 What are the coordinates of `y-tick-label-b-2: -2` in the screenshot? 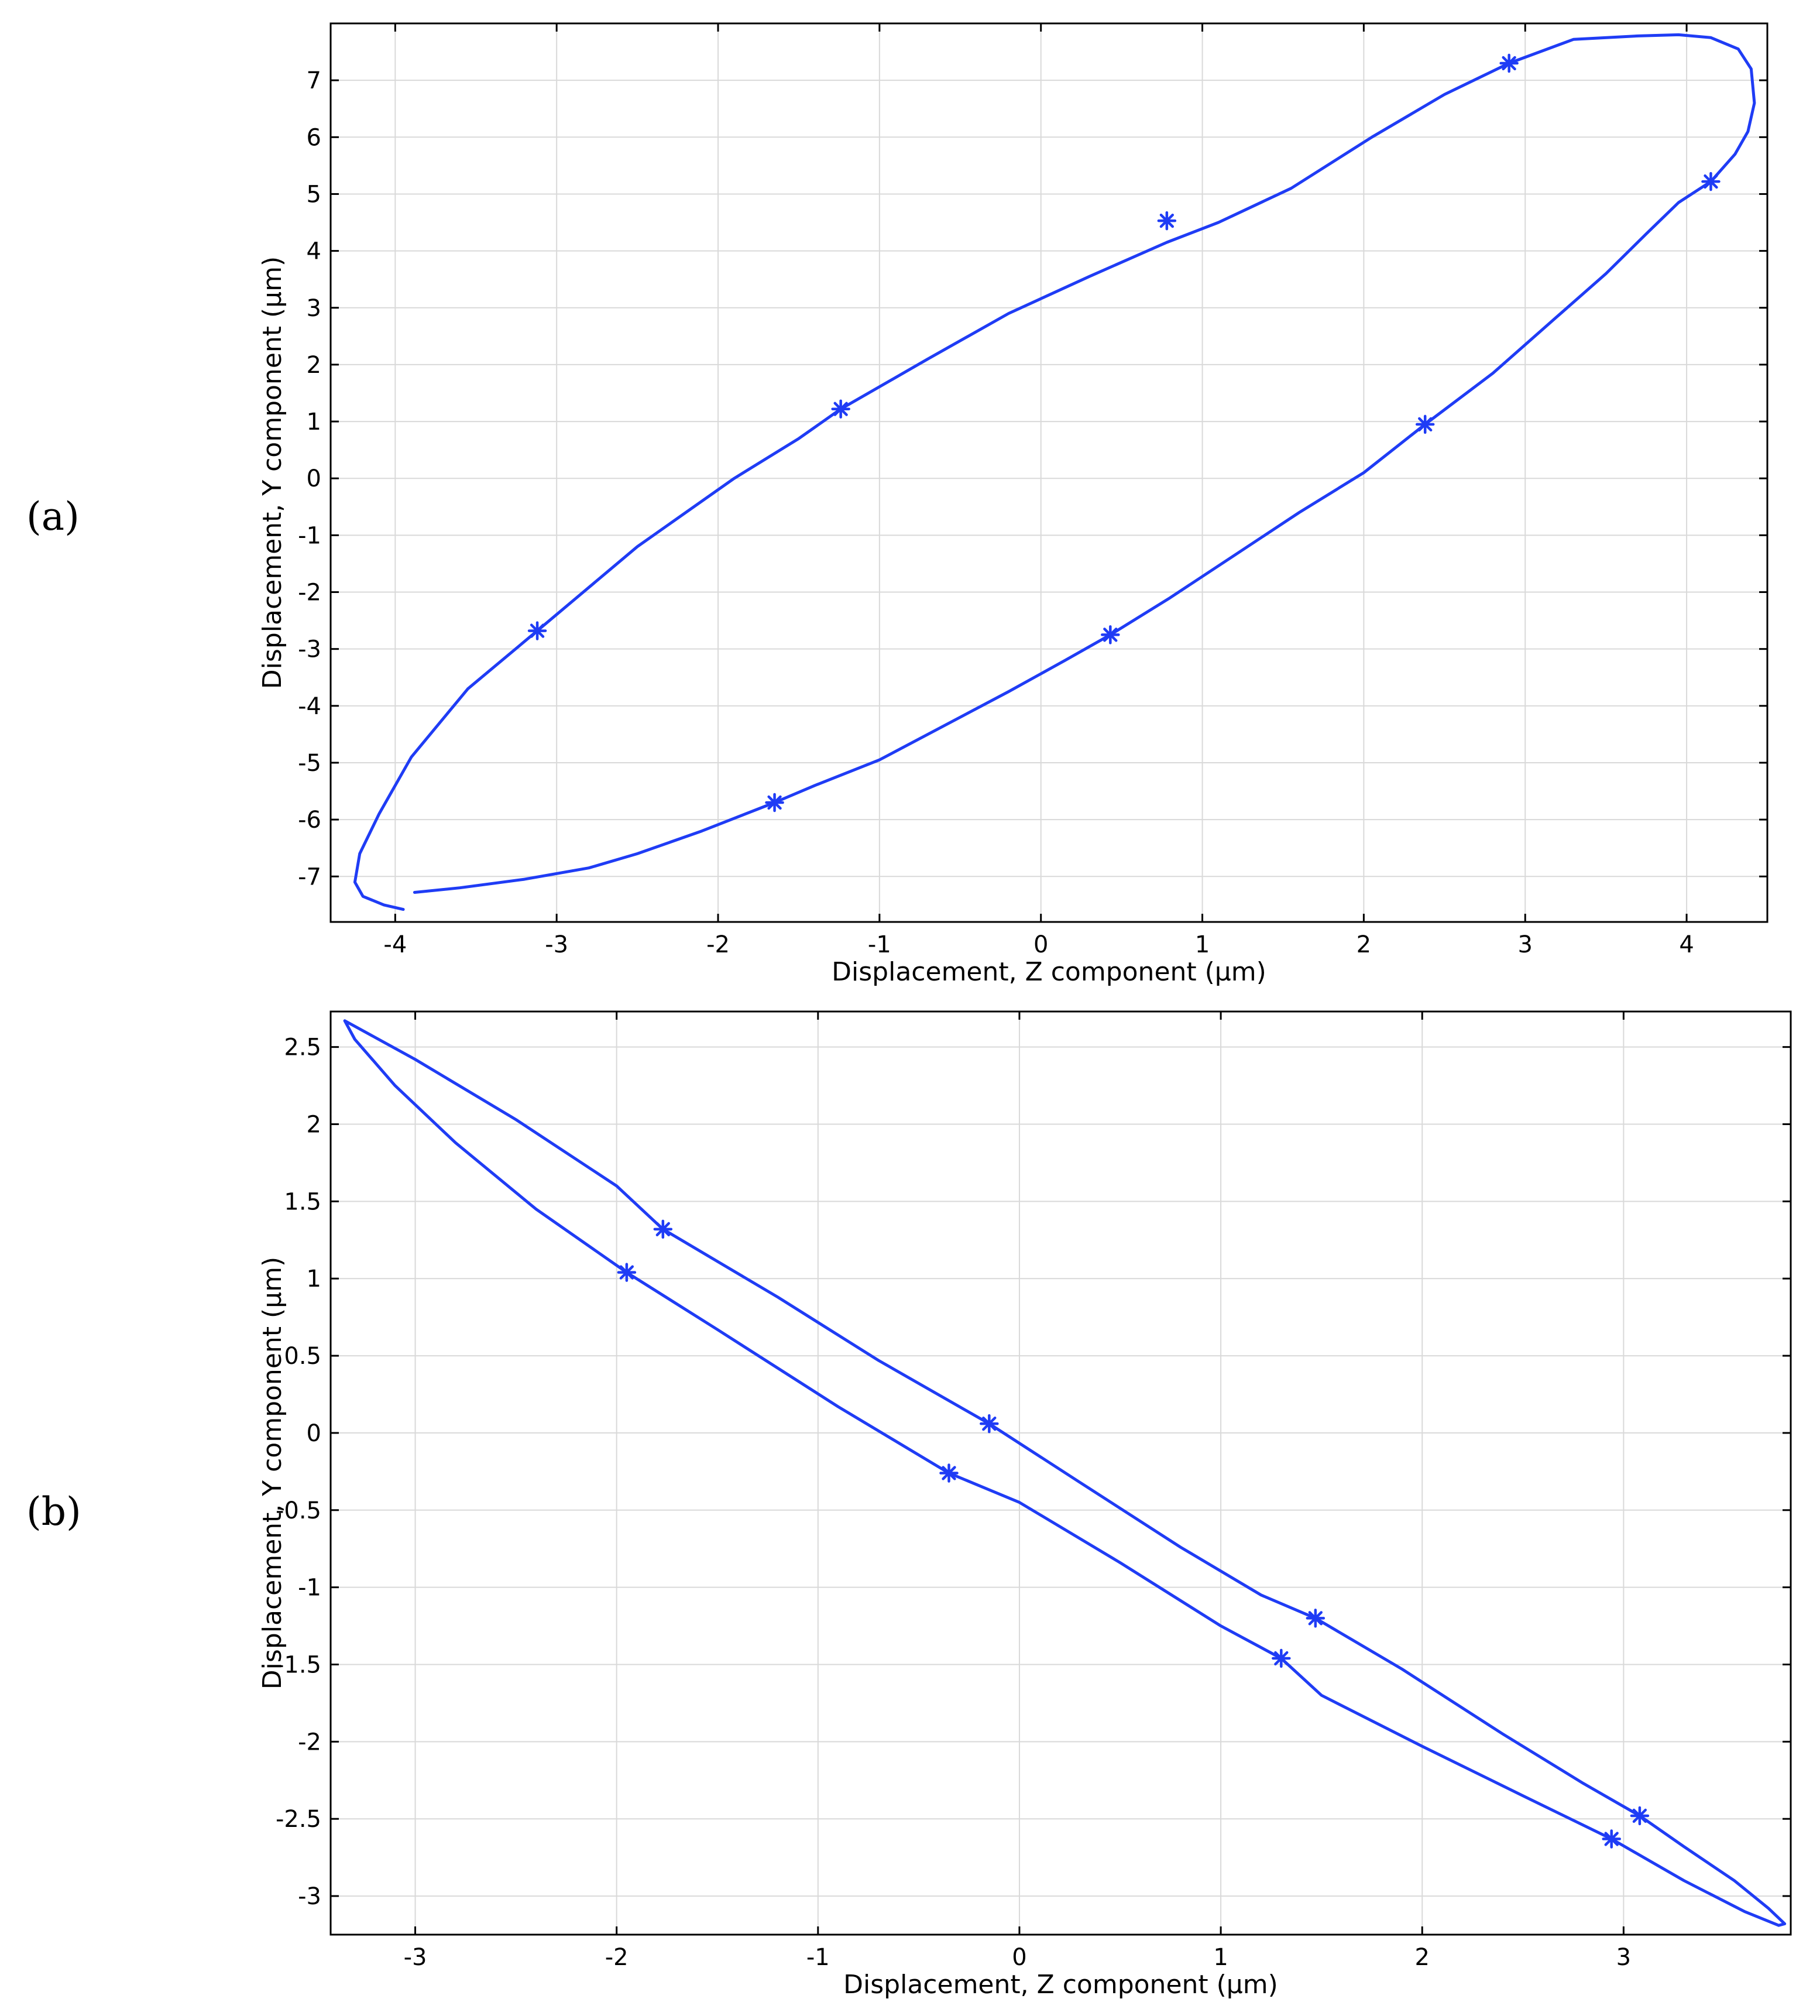 It's located at (309, 1742).